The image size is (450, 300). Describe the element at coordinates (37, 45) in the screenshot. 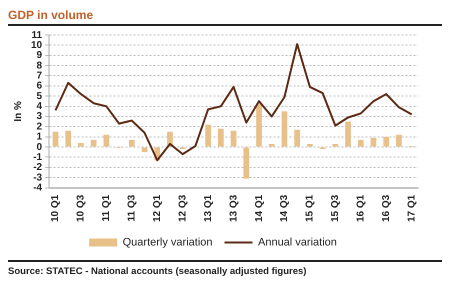

I see `y-tick-label: 10` at that location.